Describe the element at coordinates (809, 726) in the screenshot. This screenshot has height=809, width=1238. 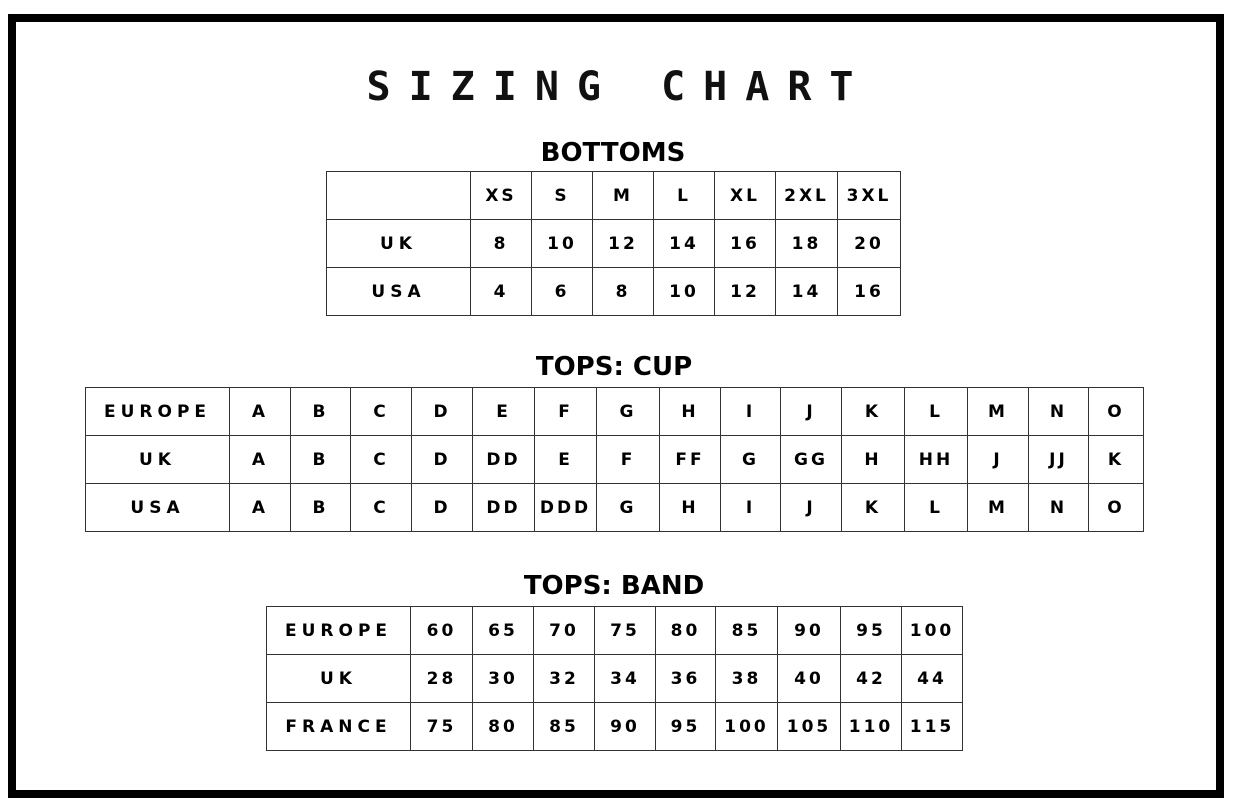
I see `table-cell: 105` at that location.